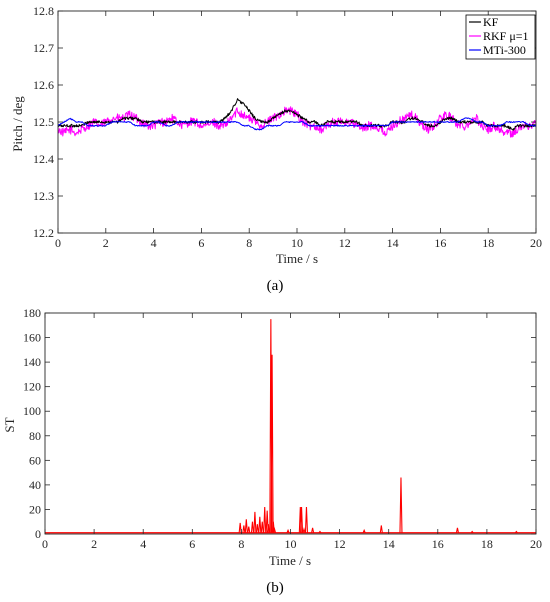  What do you see at coordinates (389, 544) in the screenshot?
I see `chart-b-x-tick-label: 14` at bounding box center [389, 544].